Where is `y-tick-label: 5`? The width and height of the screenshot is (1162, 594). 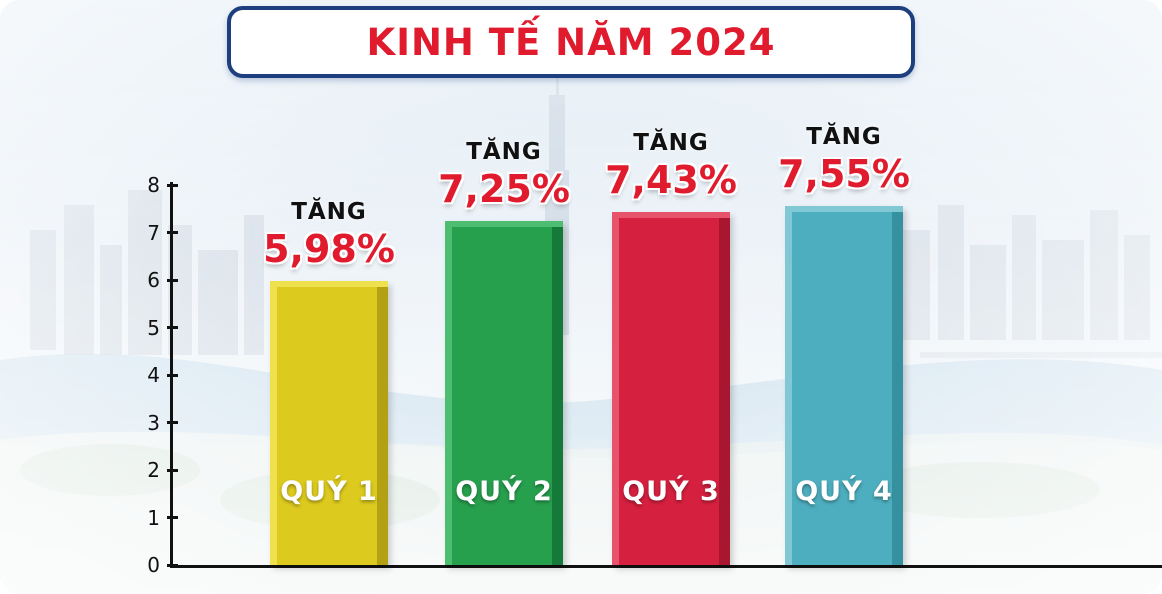 y-tick-label: 5 is located at coordinates (153, 327).